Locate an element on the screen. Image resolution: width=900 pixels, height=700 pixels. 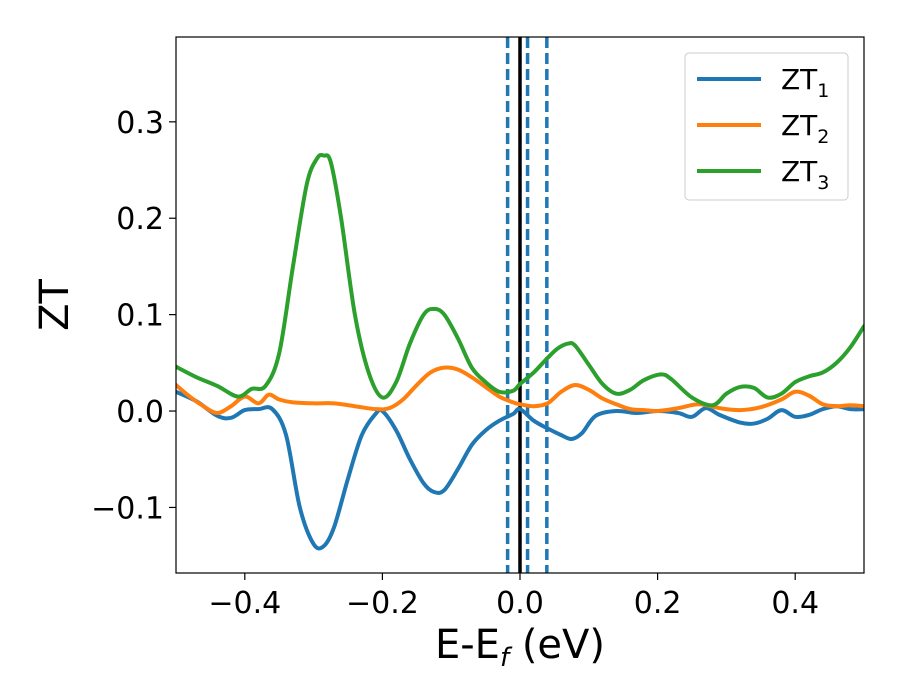
x-tick-label: 0.0 is located at coordinates (520, 603).